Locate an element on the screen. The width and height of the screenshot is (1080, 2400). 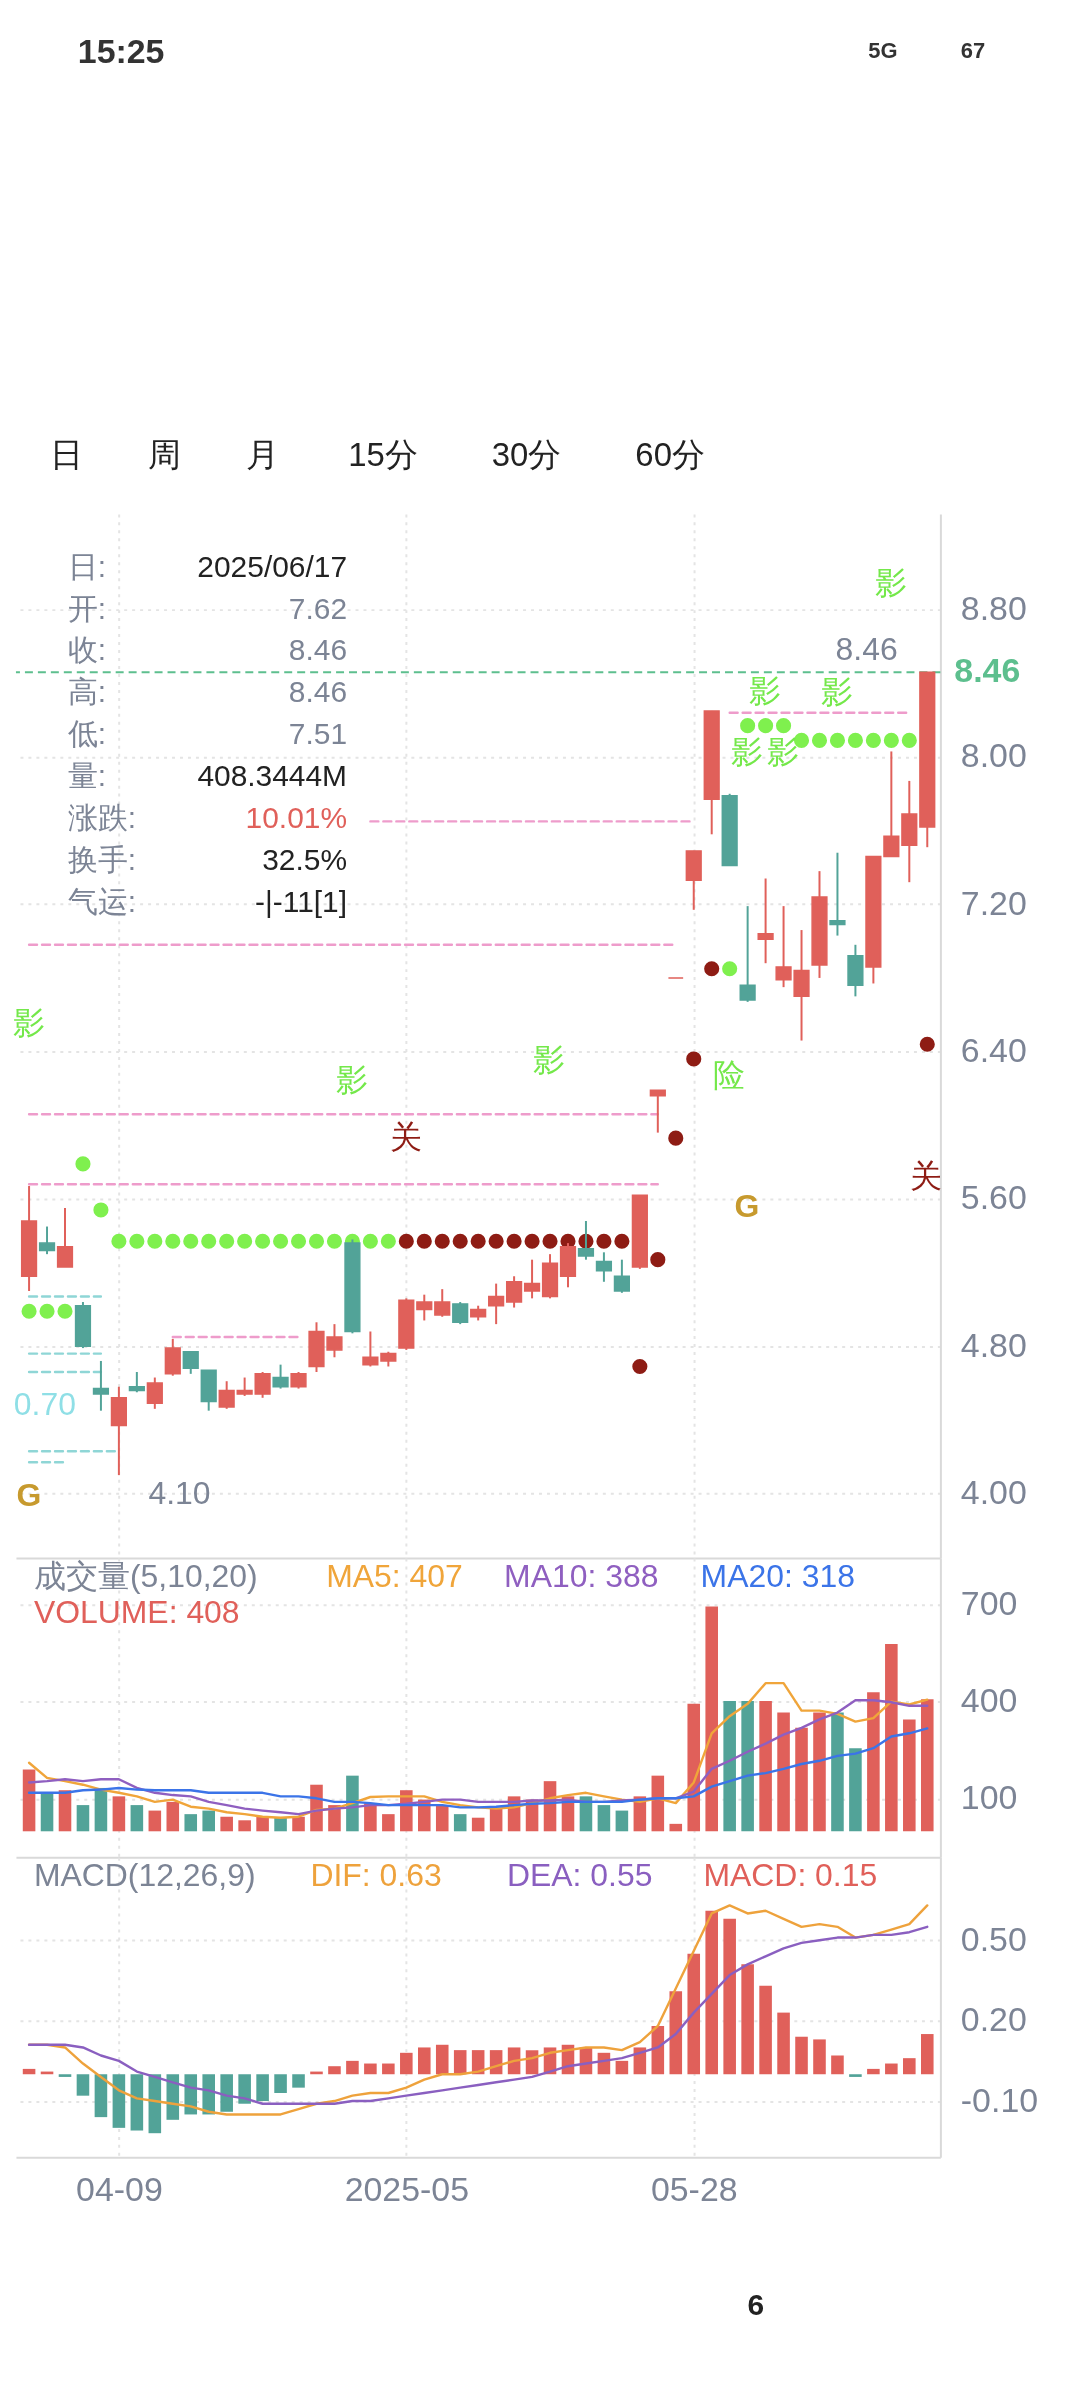
text: VOLUME: 408 is located at coordinates (136, 1611).